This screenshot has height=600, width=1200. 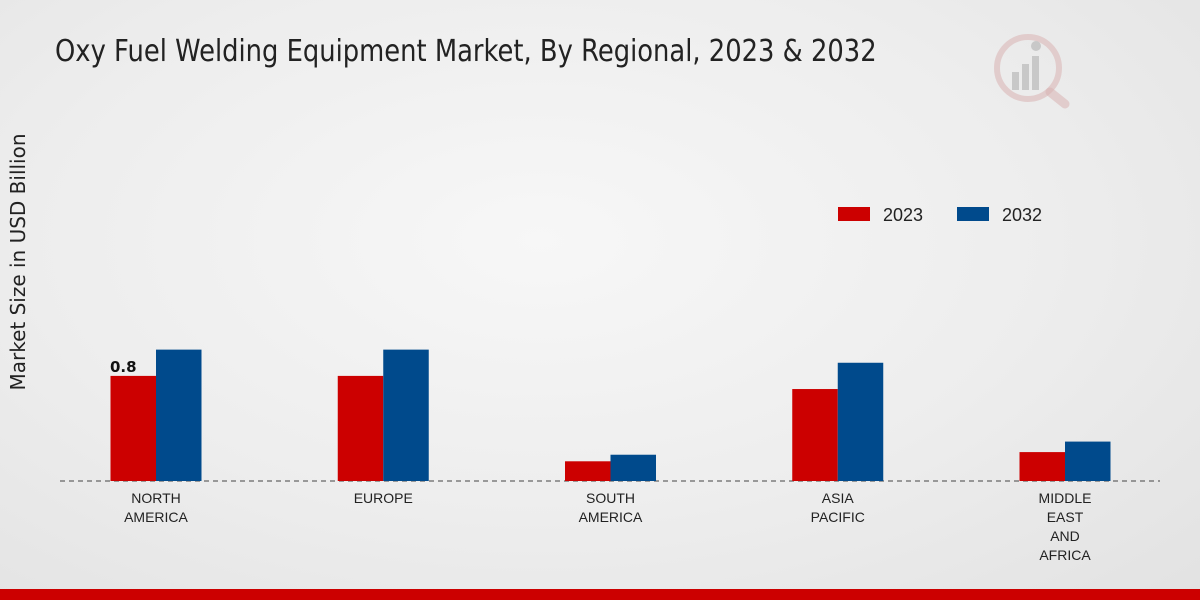 I want to click on x-tick-label: MIDDLE EAST AND AFRICA, so click(x=1065, y=526).